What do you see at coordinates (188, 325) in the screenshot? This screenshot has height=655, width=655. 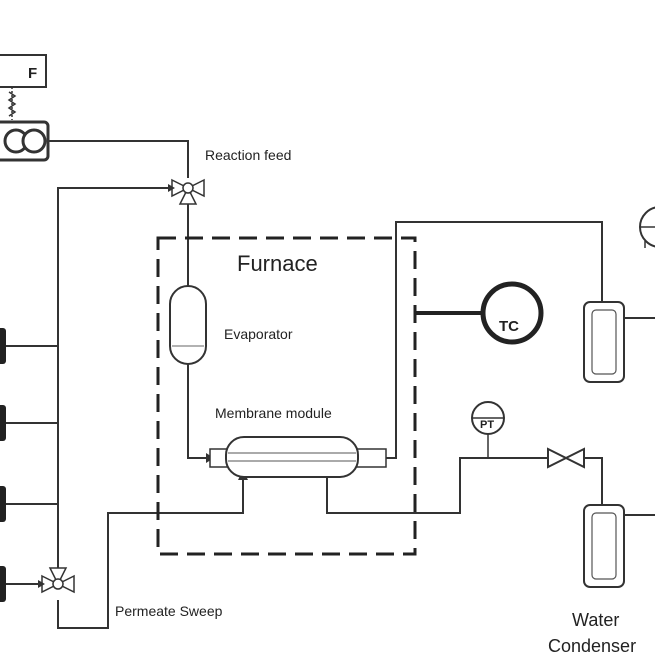 I see `evaporator-vessel` at bounding box center [188, 325].